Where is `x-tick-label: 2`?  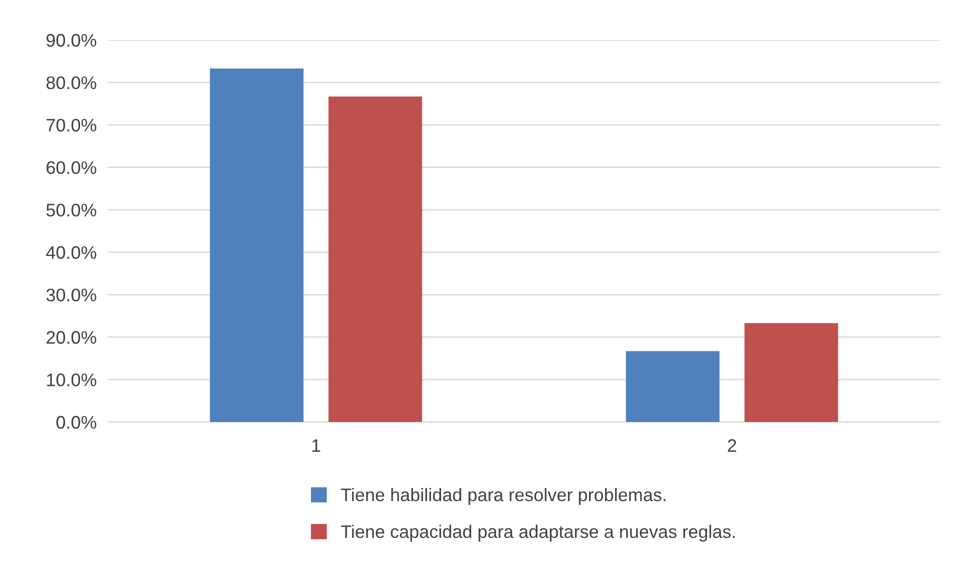 x-tick-label: 2 is located at coordinates (732, 445).